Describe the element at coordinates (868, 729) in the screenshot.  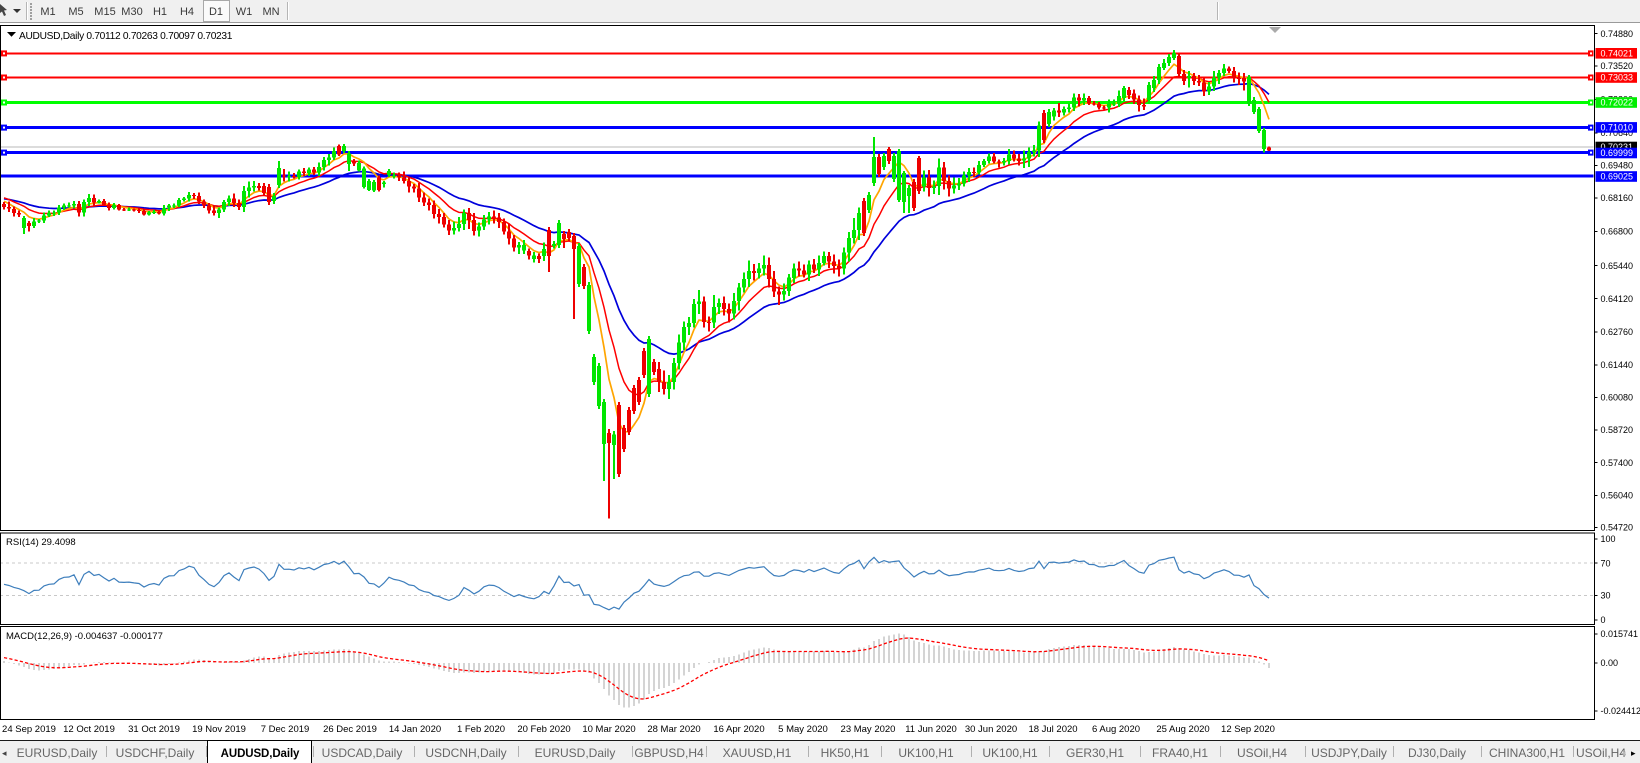
I see `svg-text: 23 May 2020` at that location.